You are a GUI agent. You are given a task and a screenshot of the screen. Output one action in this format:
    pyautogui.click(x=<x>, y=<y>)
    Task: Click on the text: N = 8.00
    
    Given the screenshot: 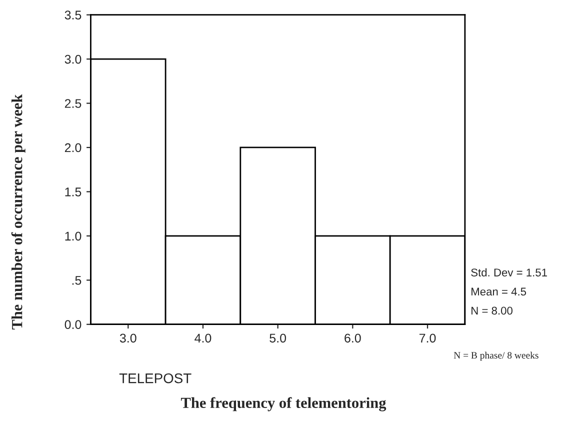 What is the action you would take?
    pyautogui.click(x=492, y=310)
    